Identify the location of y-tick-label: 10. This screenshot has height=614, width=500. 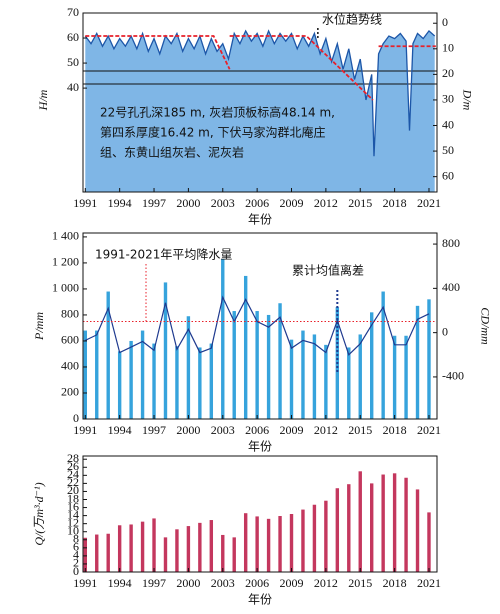
(73, 530).